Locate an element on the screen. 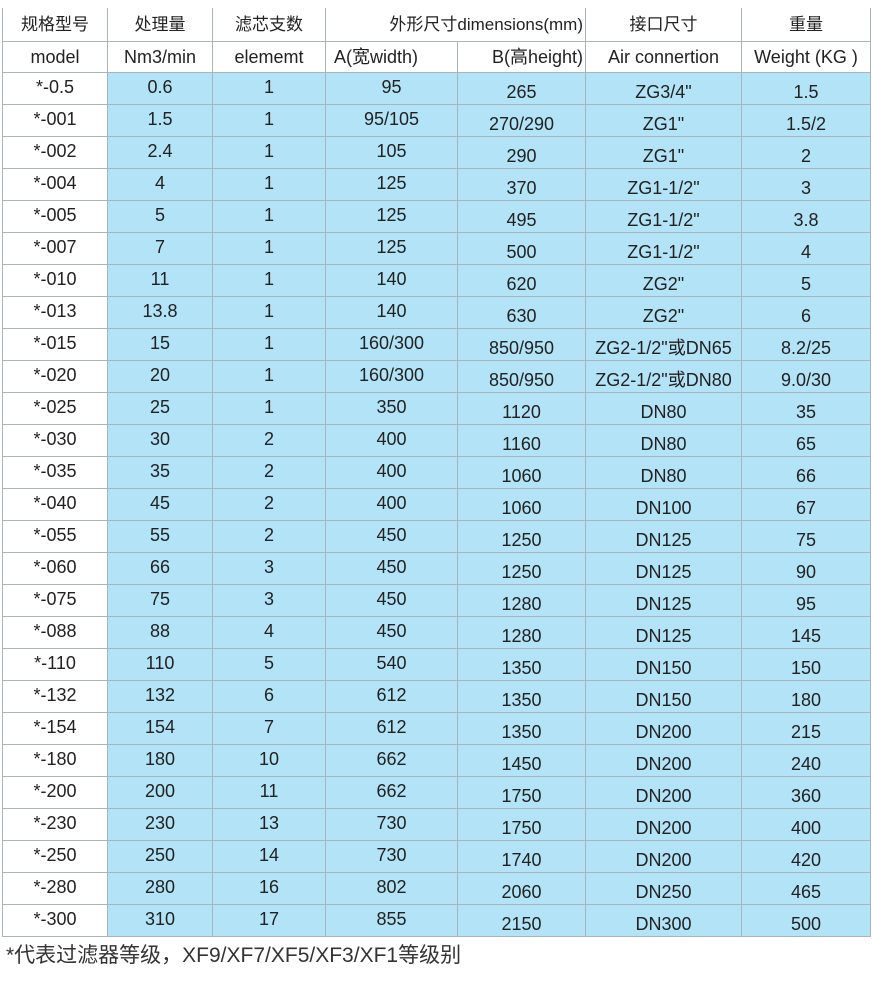  table-row: *-0.5 0.6 1 95 265 ZG3/4" 1.5 is located at coordinates (436, 88).